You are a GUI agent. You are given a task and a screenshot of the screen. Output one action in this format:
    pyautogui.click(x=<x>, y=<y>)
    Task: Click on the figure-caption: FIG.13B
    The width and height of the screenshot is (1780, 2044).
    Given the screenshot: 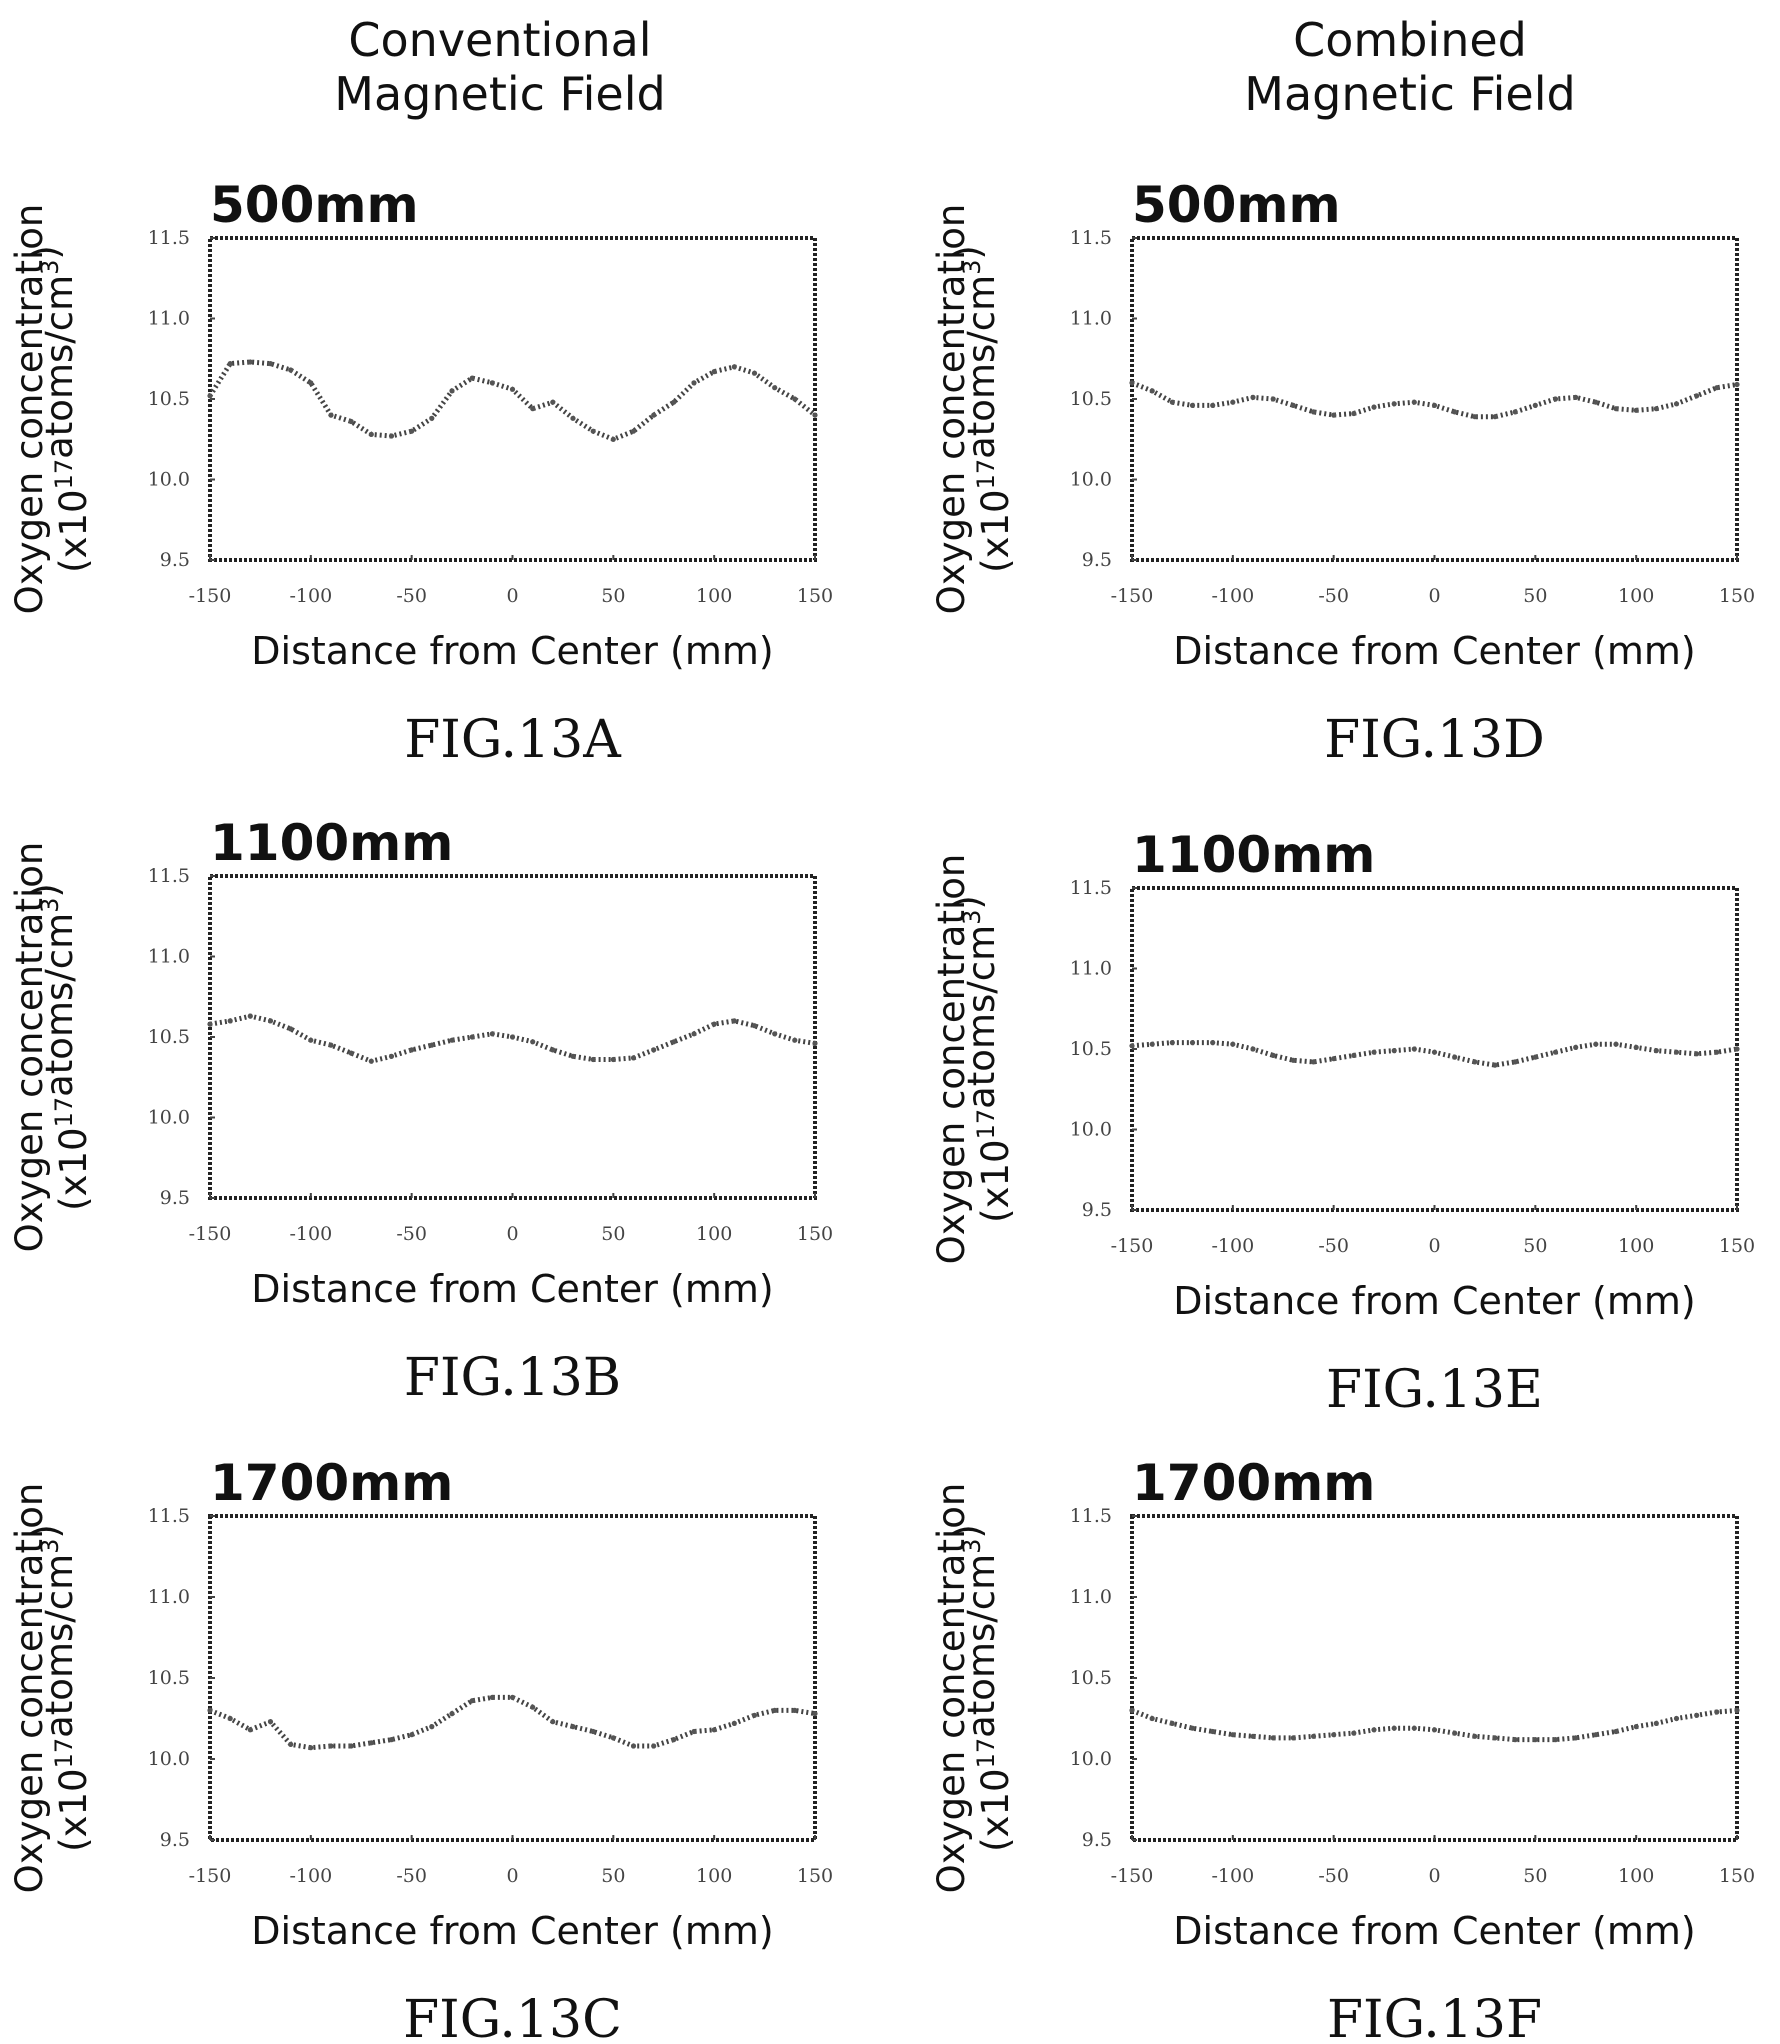 What is the action you would take?
    pyautogui.click(x=512, y=1378)
    